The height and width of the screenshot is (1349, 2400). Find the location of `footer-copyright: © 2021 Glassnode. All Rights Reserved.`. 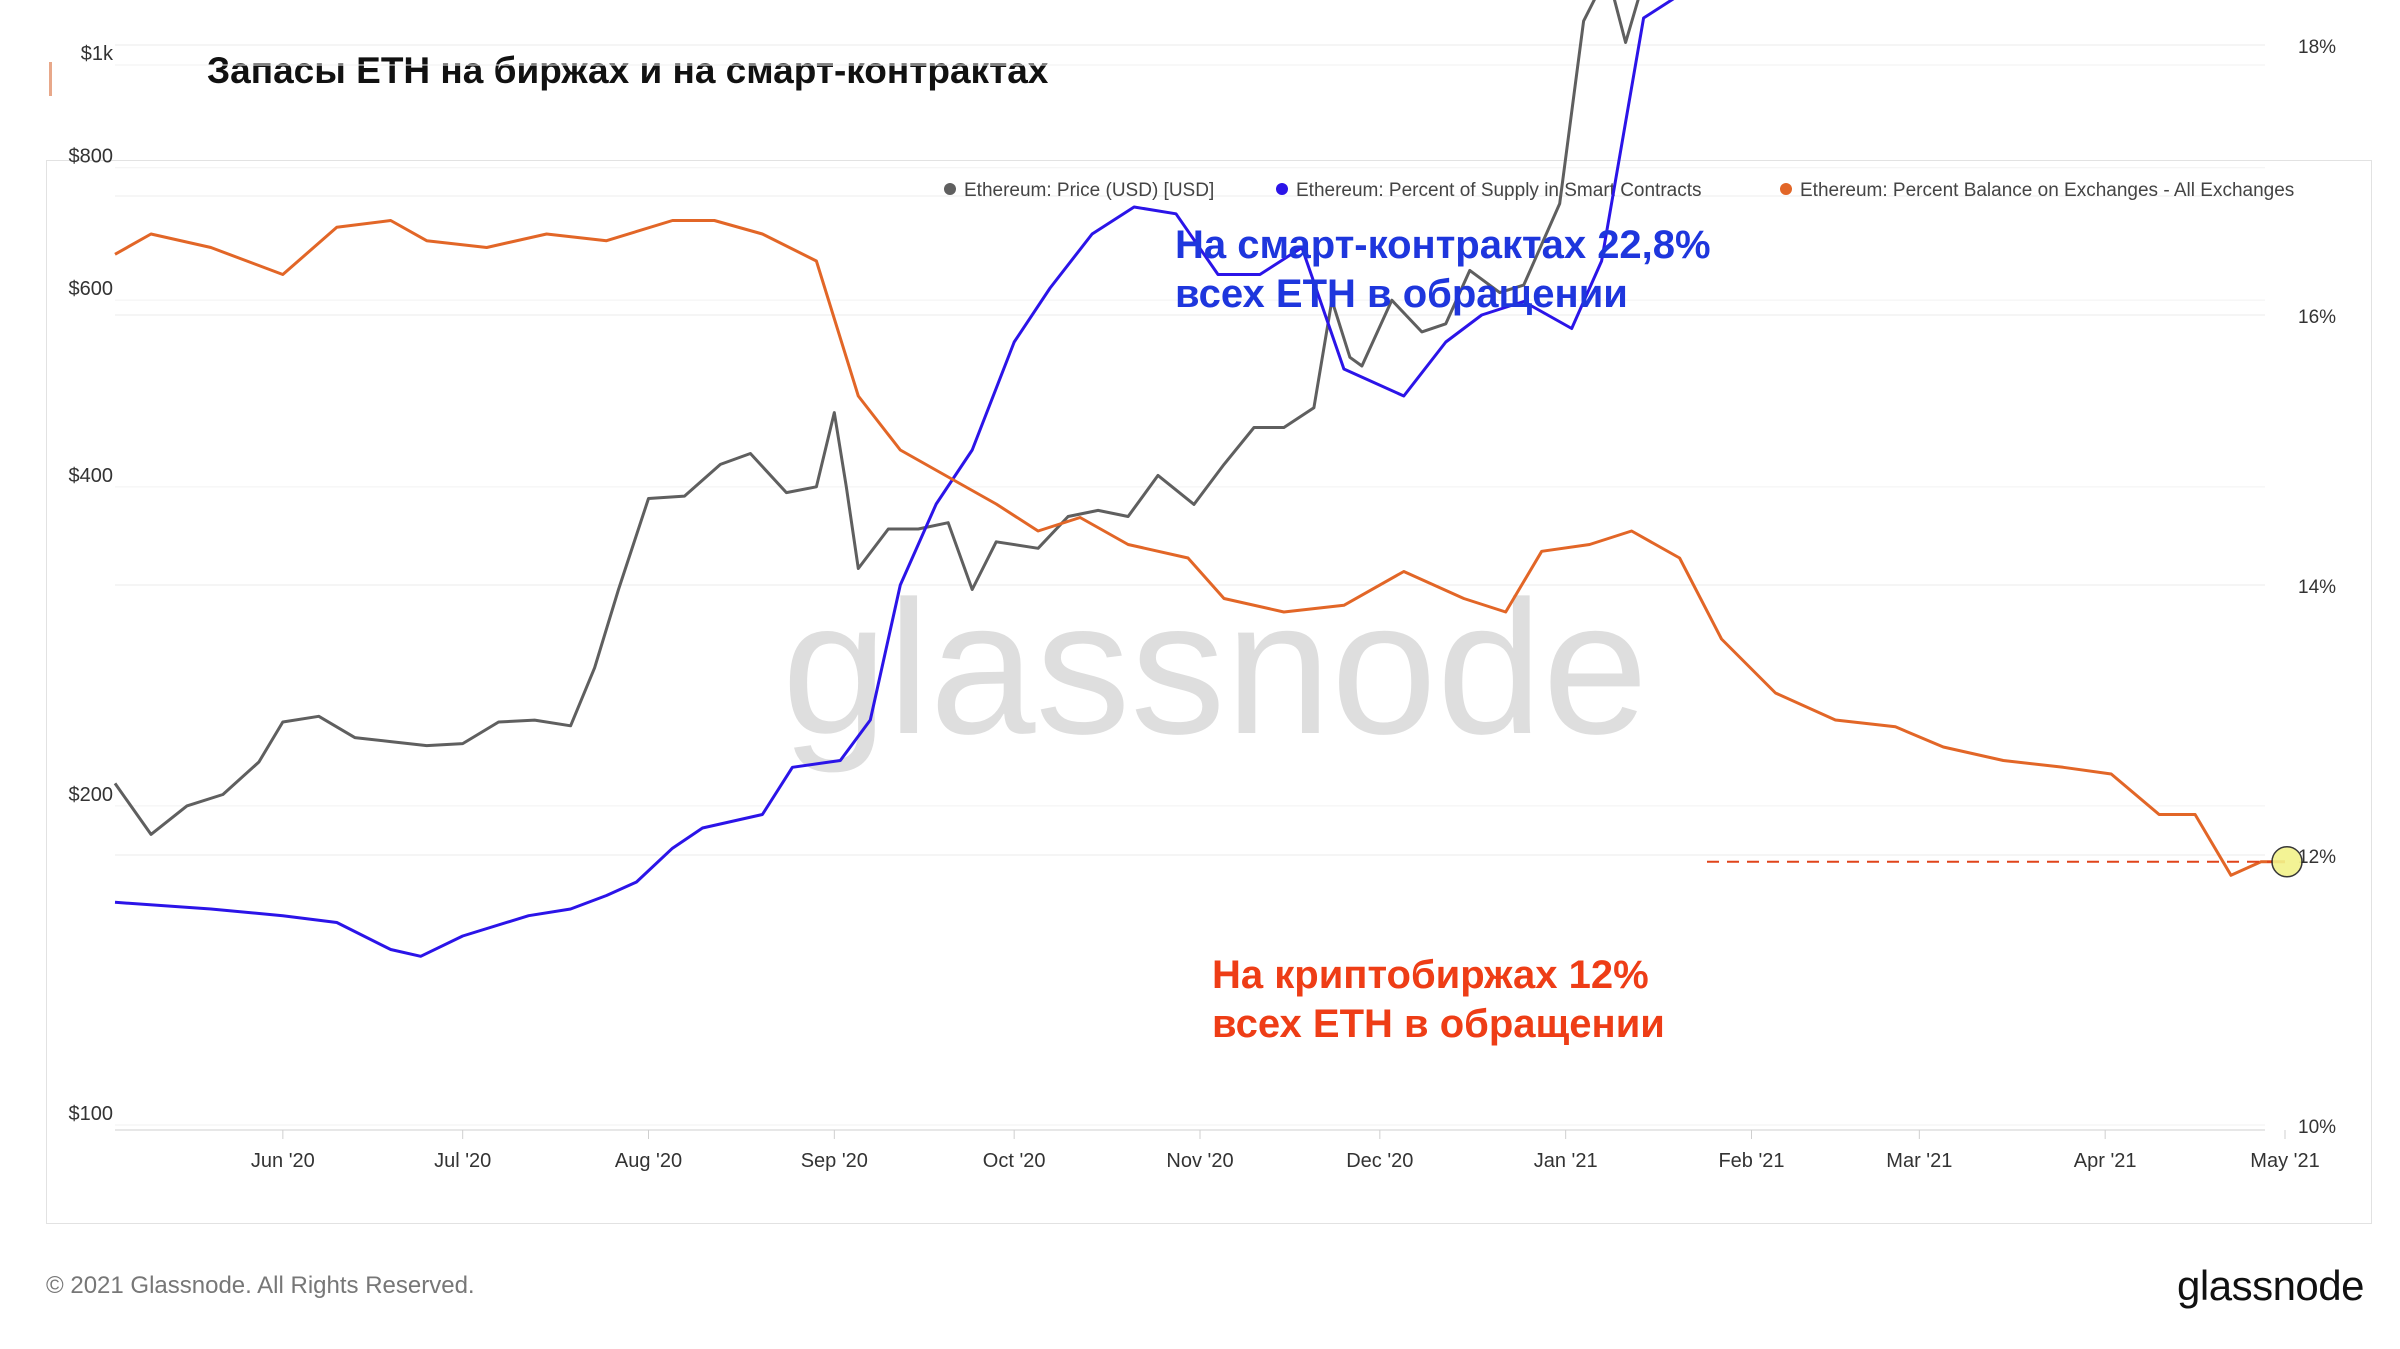

footer-copyright: © 2021 Glassnode. All Rights Reserved. is located at coordinates (260, 1285).